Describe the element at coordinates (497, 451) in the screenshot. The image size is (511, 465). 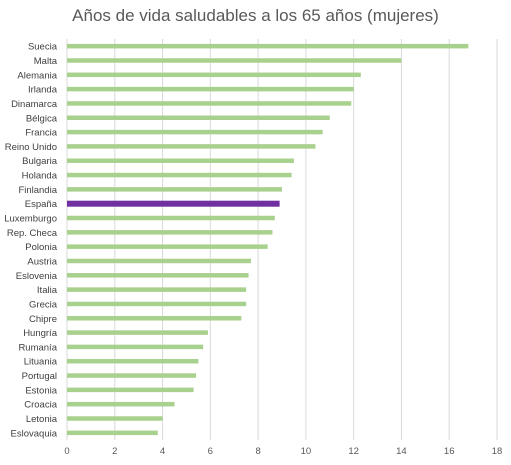
I see `x-tick-label: 18` at that location.